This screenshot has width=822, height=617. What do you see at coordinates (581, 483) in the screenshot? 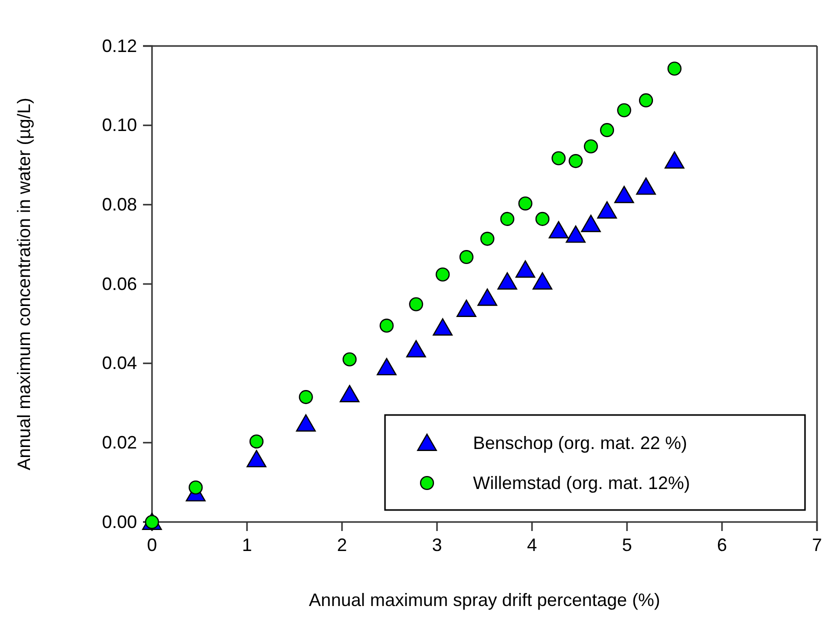
I see `legend-label: Willemstad (org. mat. 12%)` at bounding box center [581, 483].